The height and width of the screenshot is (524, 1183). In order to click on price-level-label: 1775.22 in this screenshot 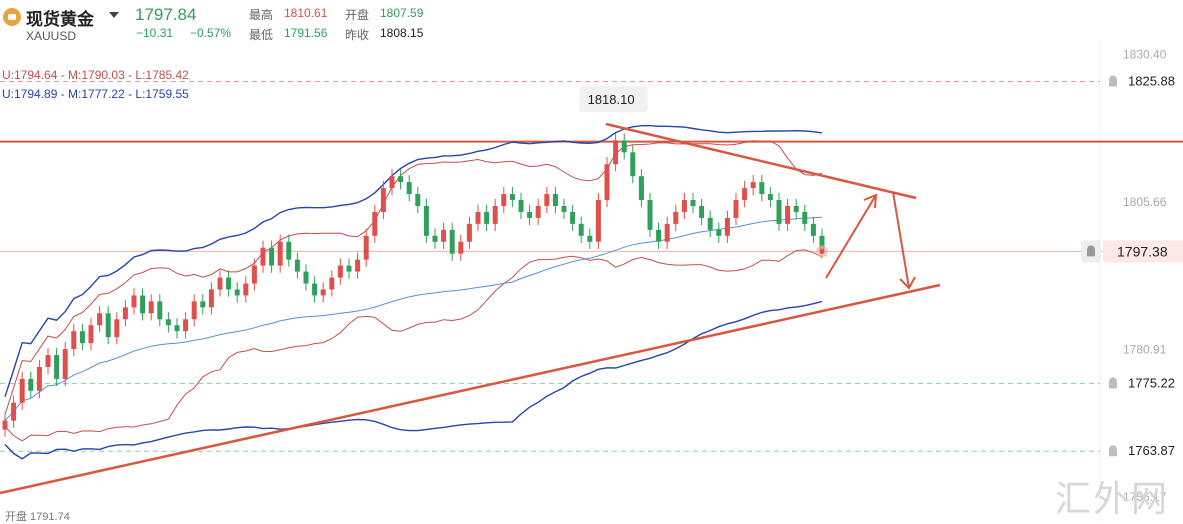, I will do `click(1151, 383)`.